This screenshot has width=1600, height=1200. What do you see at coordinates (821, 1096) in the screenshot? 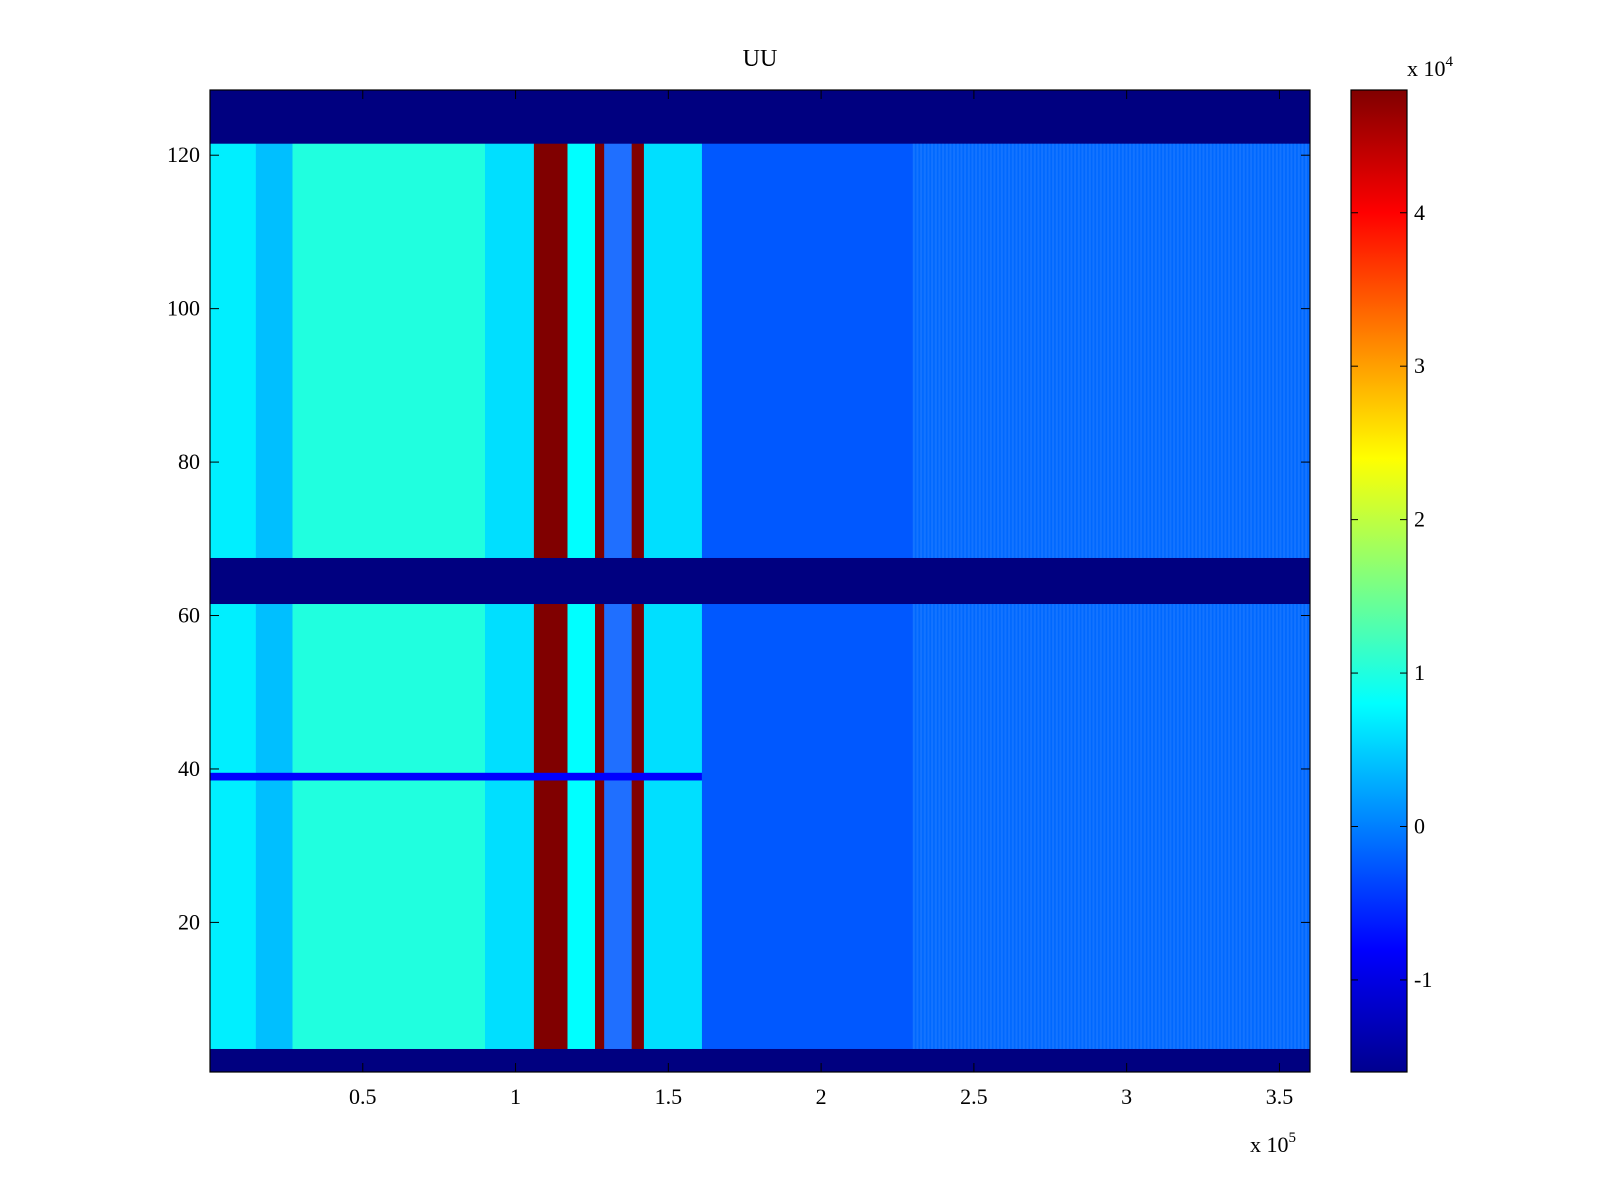
I see `x-tick-label: 2` at bounding box center [821, 1096].